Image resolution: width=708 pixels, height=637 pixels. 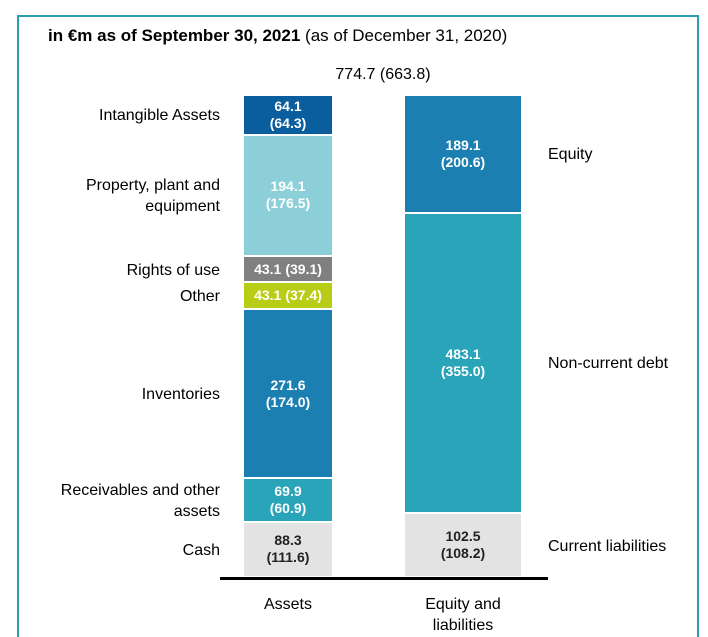 What do you see at coordinates (288, 186) in the screenshot?
I see `value-label: 194.1` at bounding box center [288, 186].